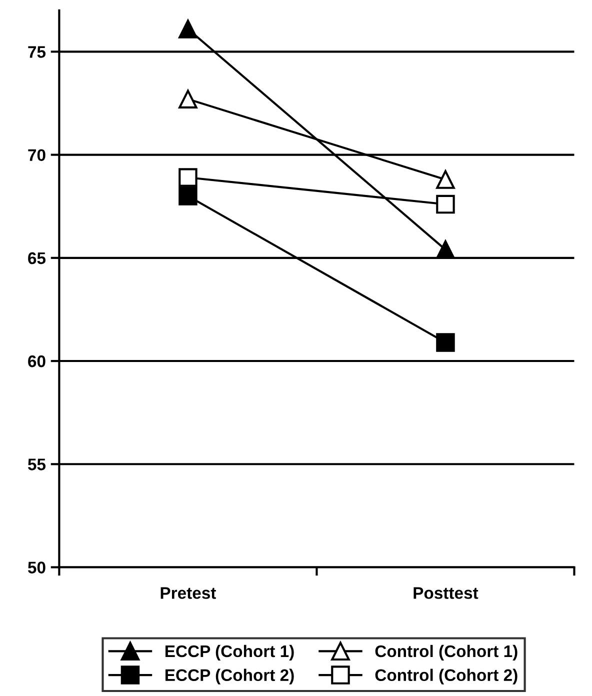  What do you see at coordinates (446, 676) in the screenshot?
I see `legend-label: Control (Cohort 2)` at bounding box center [446, 676].